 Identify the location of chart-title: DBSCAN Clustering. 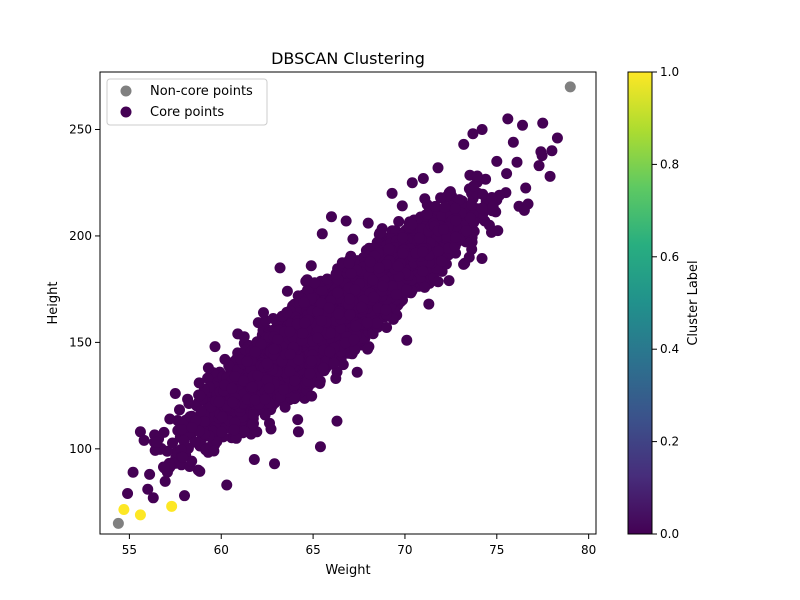
(348, 58).